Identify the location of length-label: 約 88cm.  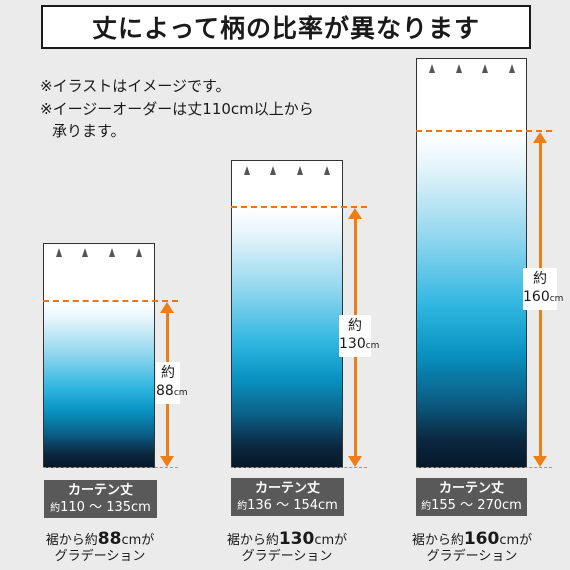
(172, 383).